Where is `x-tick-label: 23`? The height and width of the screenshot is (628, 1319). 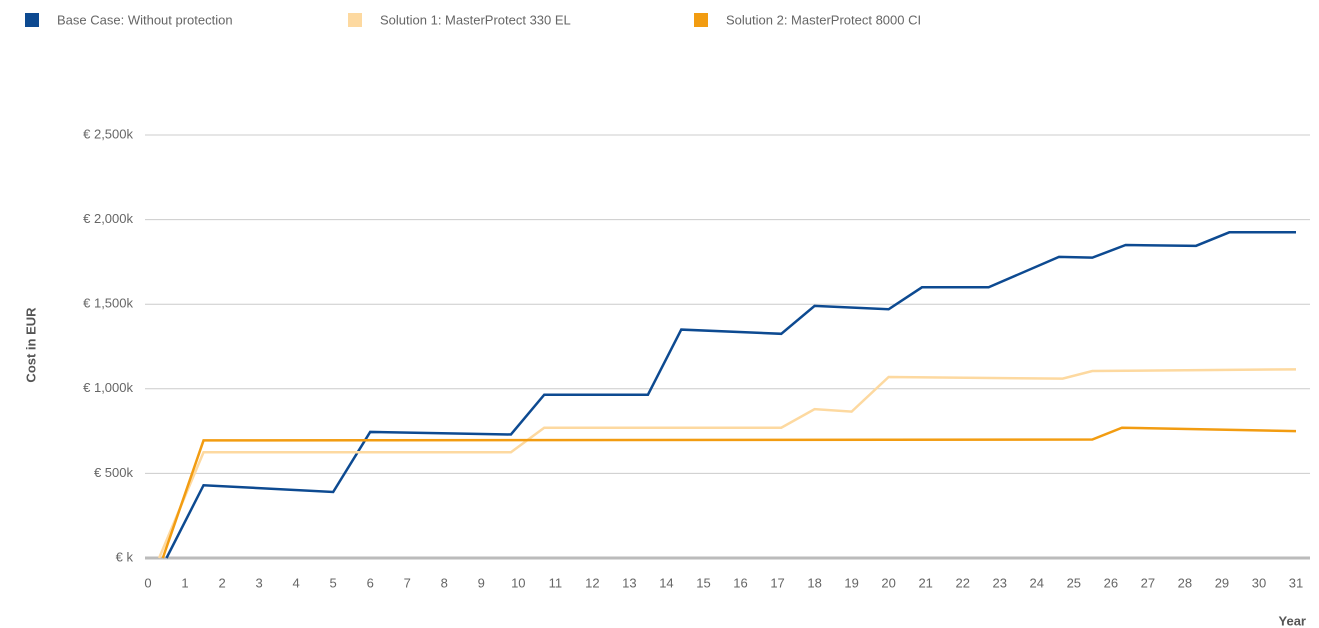 x-tick-label: 23 is located at coordinates (1000, 582).